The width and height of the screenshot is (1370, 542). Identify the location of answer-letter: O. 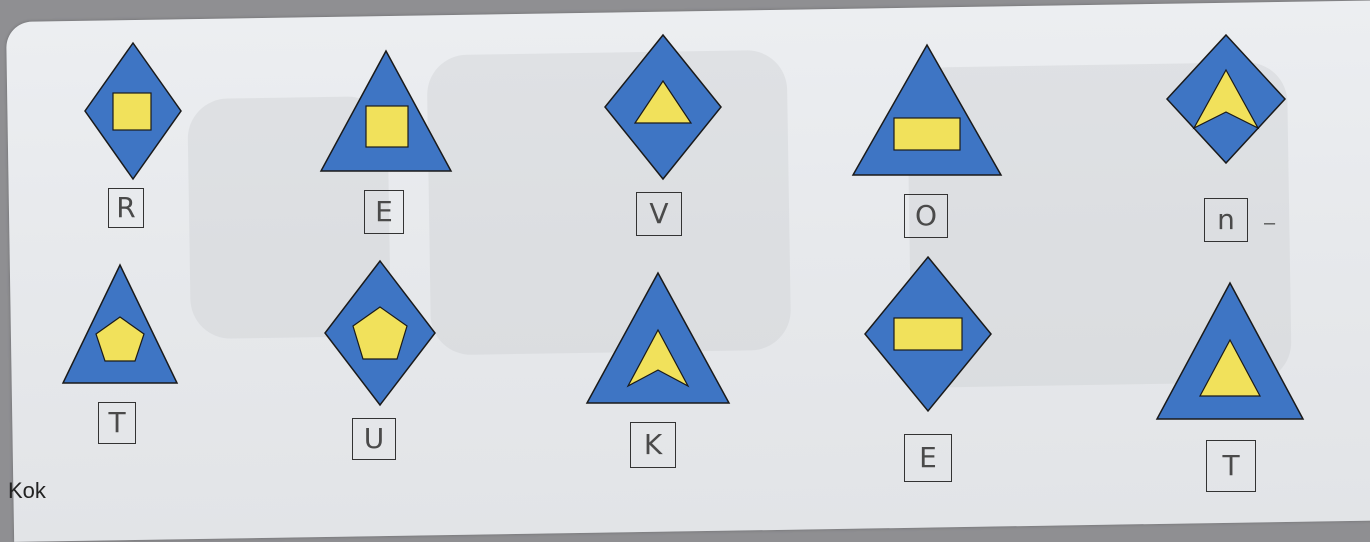
(926, 215).